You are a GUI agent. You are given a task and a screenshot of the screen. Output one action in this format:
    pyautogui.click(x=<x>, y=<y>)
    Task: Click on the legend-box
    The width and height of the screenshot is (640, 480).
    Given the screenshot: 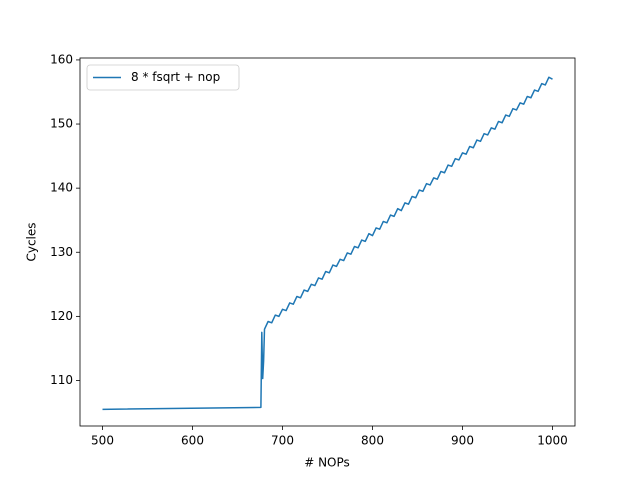 What is the action you would take?
    pyautogui.click(x=163, y=77)
    